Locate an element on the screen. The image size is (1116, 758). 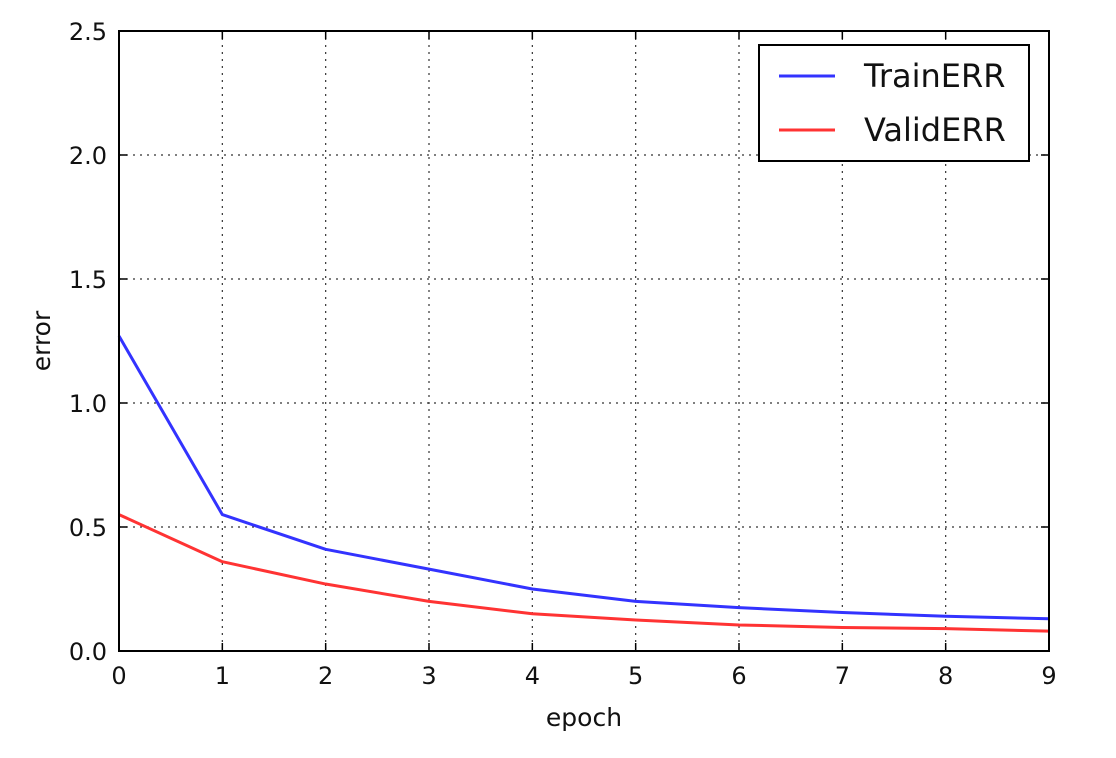
y-axis-label: error is located at coordinates (41, 340).